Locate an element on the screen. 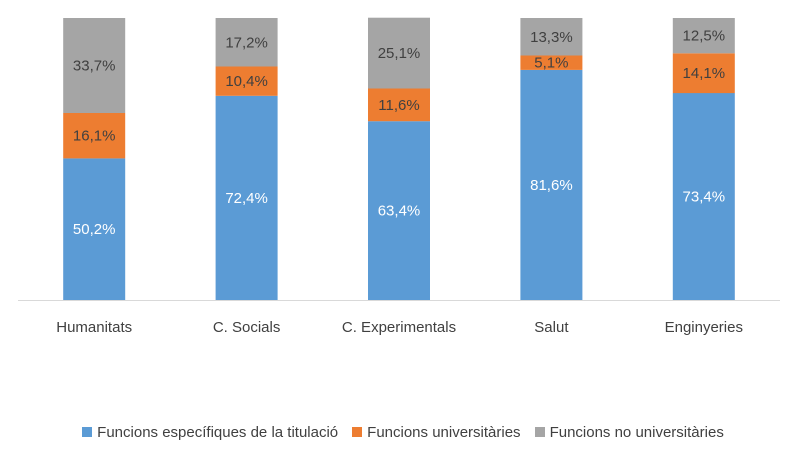  data-label-specific-humanitats: 50,2% is located at coordinates (94, 229).